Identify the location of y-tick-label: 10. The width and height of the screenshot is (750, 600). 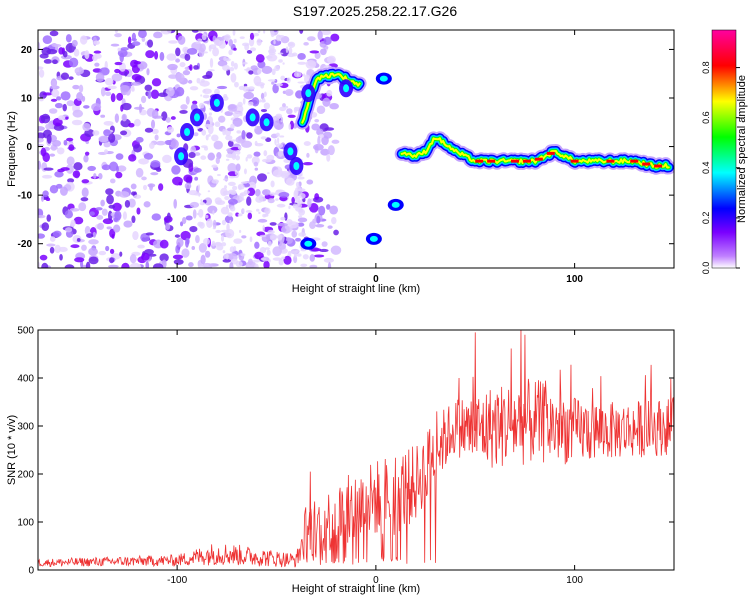
(27, 99).